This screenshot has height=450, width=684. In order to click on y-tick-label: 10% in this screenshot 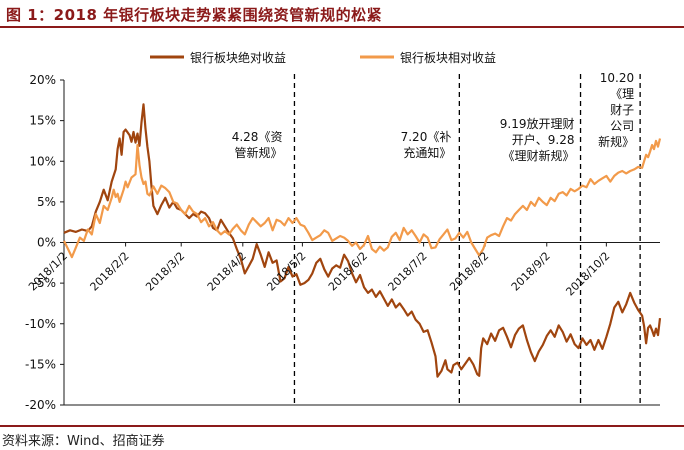, I will do `click(42, 161)`.